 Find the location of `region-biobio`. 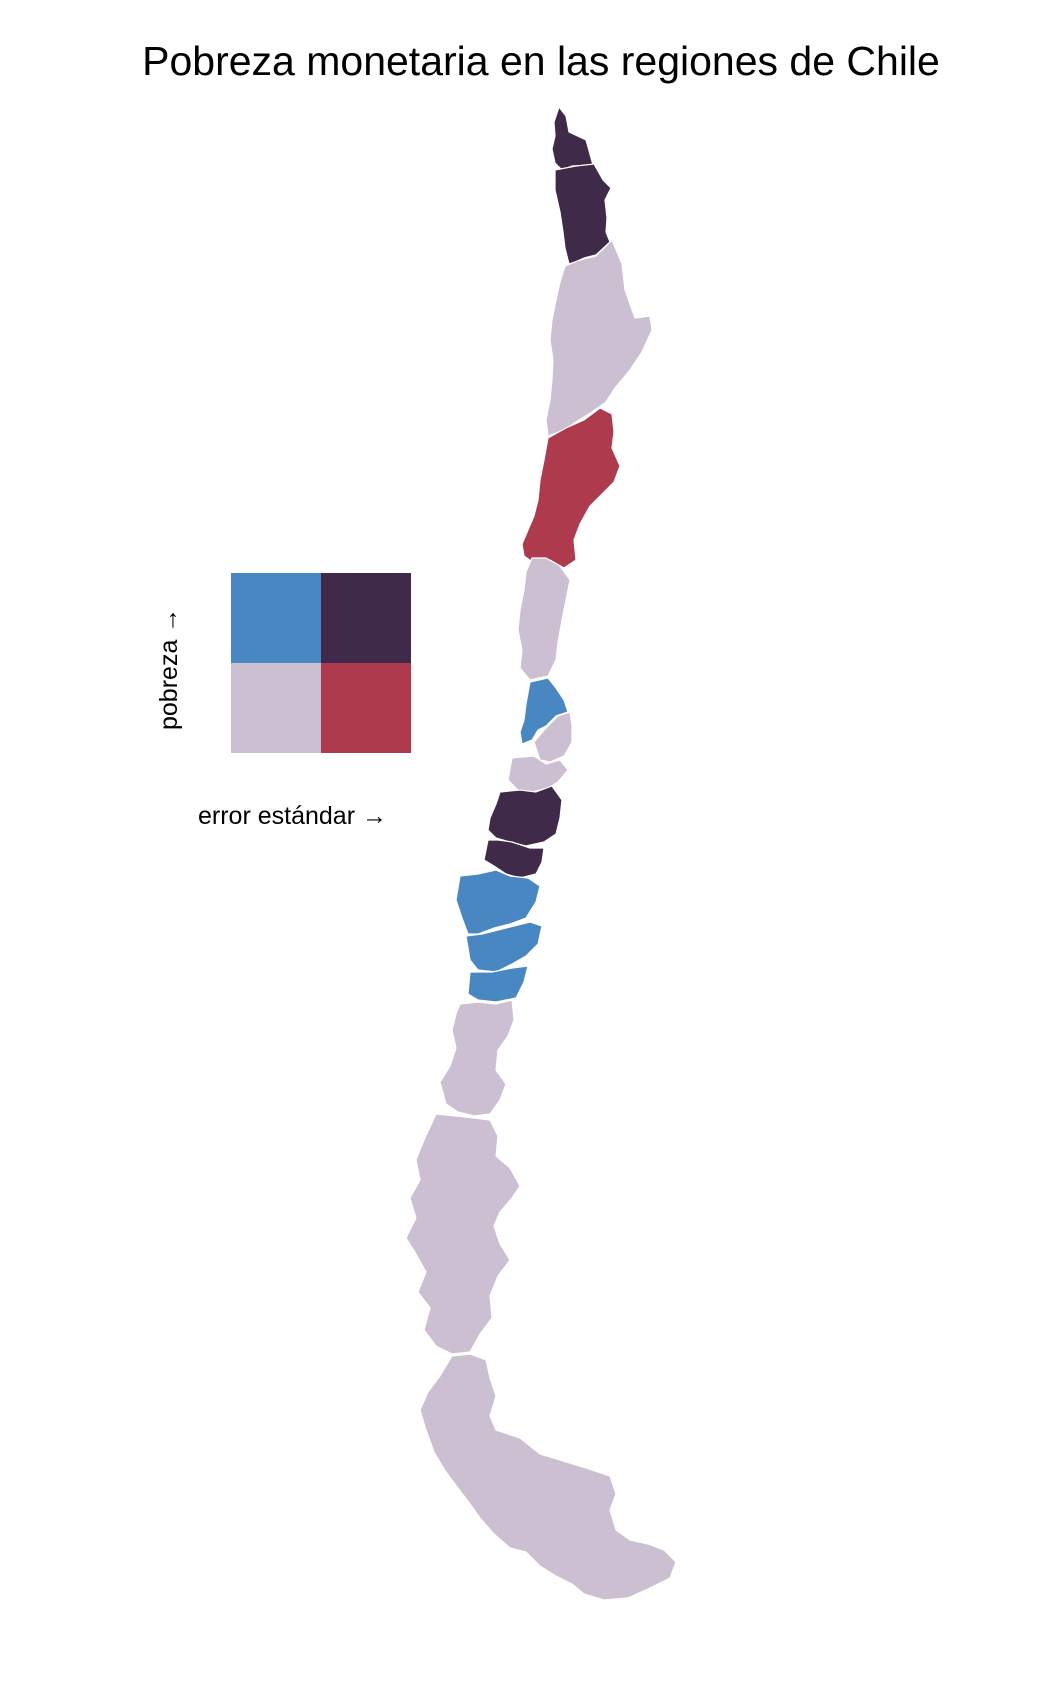

region-biobio is located at coordinates (498, 902).